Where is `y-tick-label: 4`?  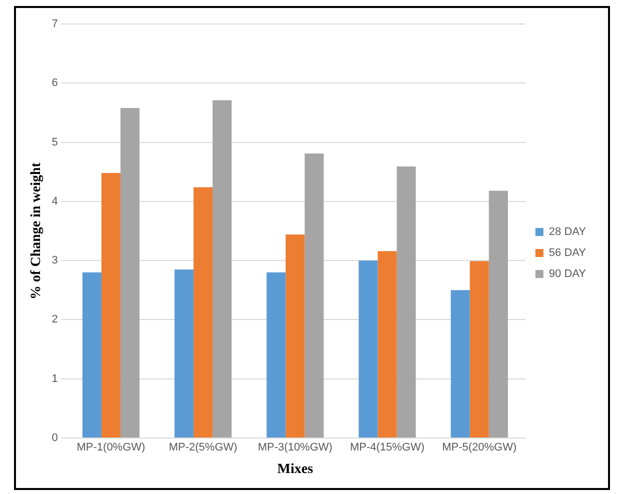
y-tick-label: 4 is located at coordinates (55, 201).